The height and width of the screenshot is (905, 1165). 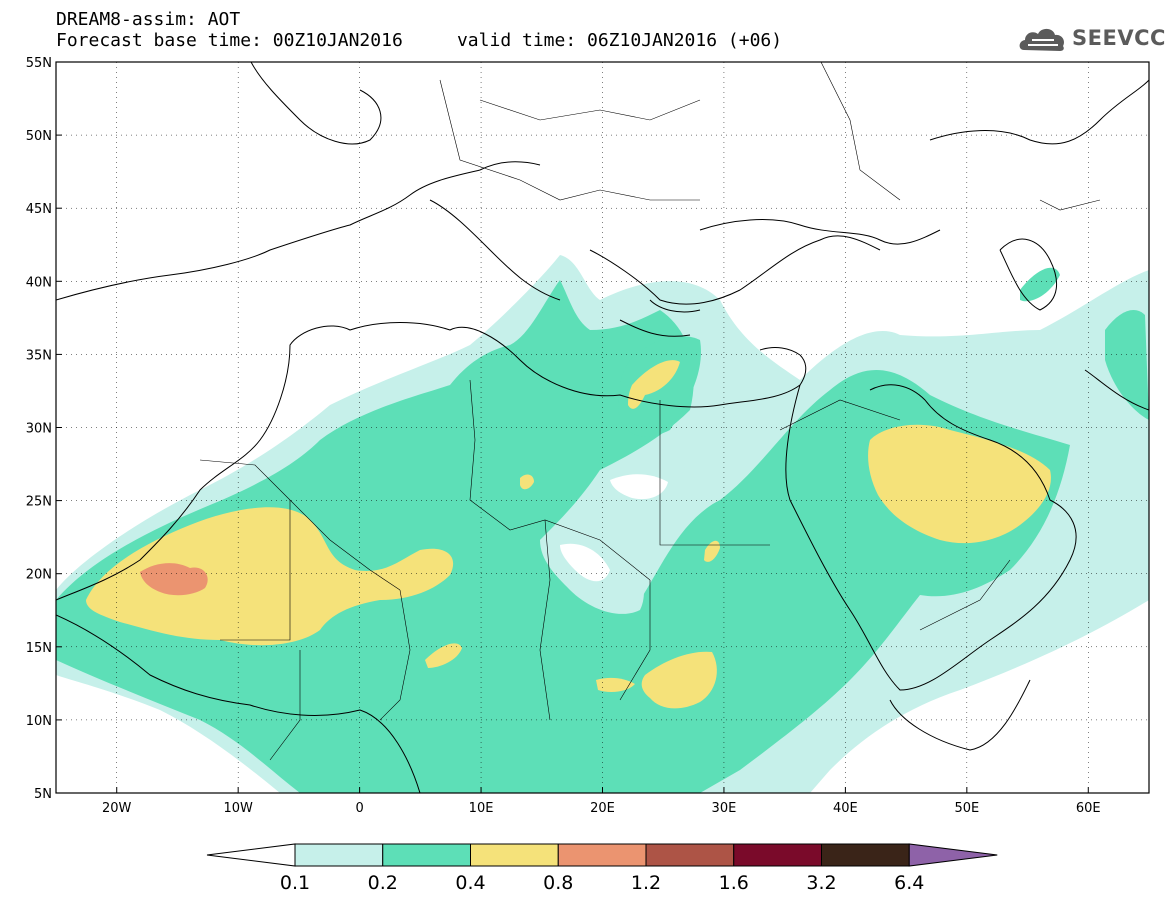 What do you see at coordinates (845, 808) in the screenshot?
I see `lon-tick-label: 40E` at bounding box center [845, 808].